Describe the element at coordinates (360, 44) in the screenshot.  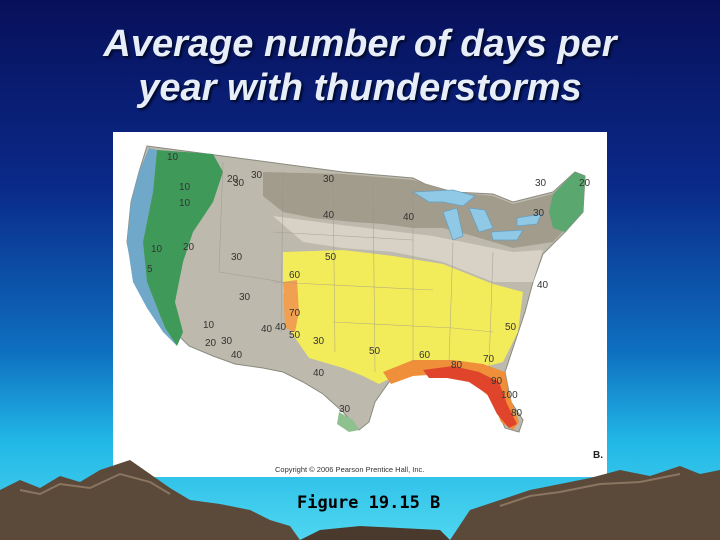
I see `title-line-1: Average number of days per` at that location.